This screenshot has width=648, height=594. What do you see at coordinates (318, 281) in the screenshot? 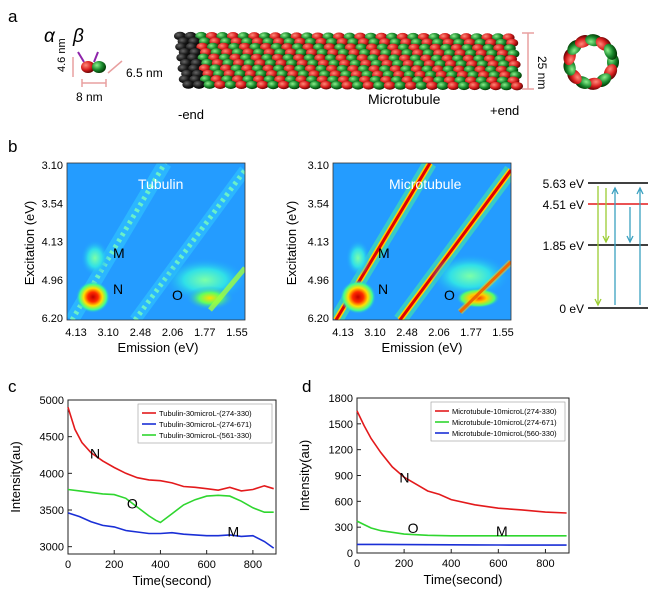
I see `y-tick-label: 4.96` at bounding box center [318, 281].